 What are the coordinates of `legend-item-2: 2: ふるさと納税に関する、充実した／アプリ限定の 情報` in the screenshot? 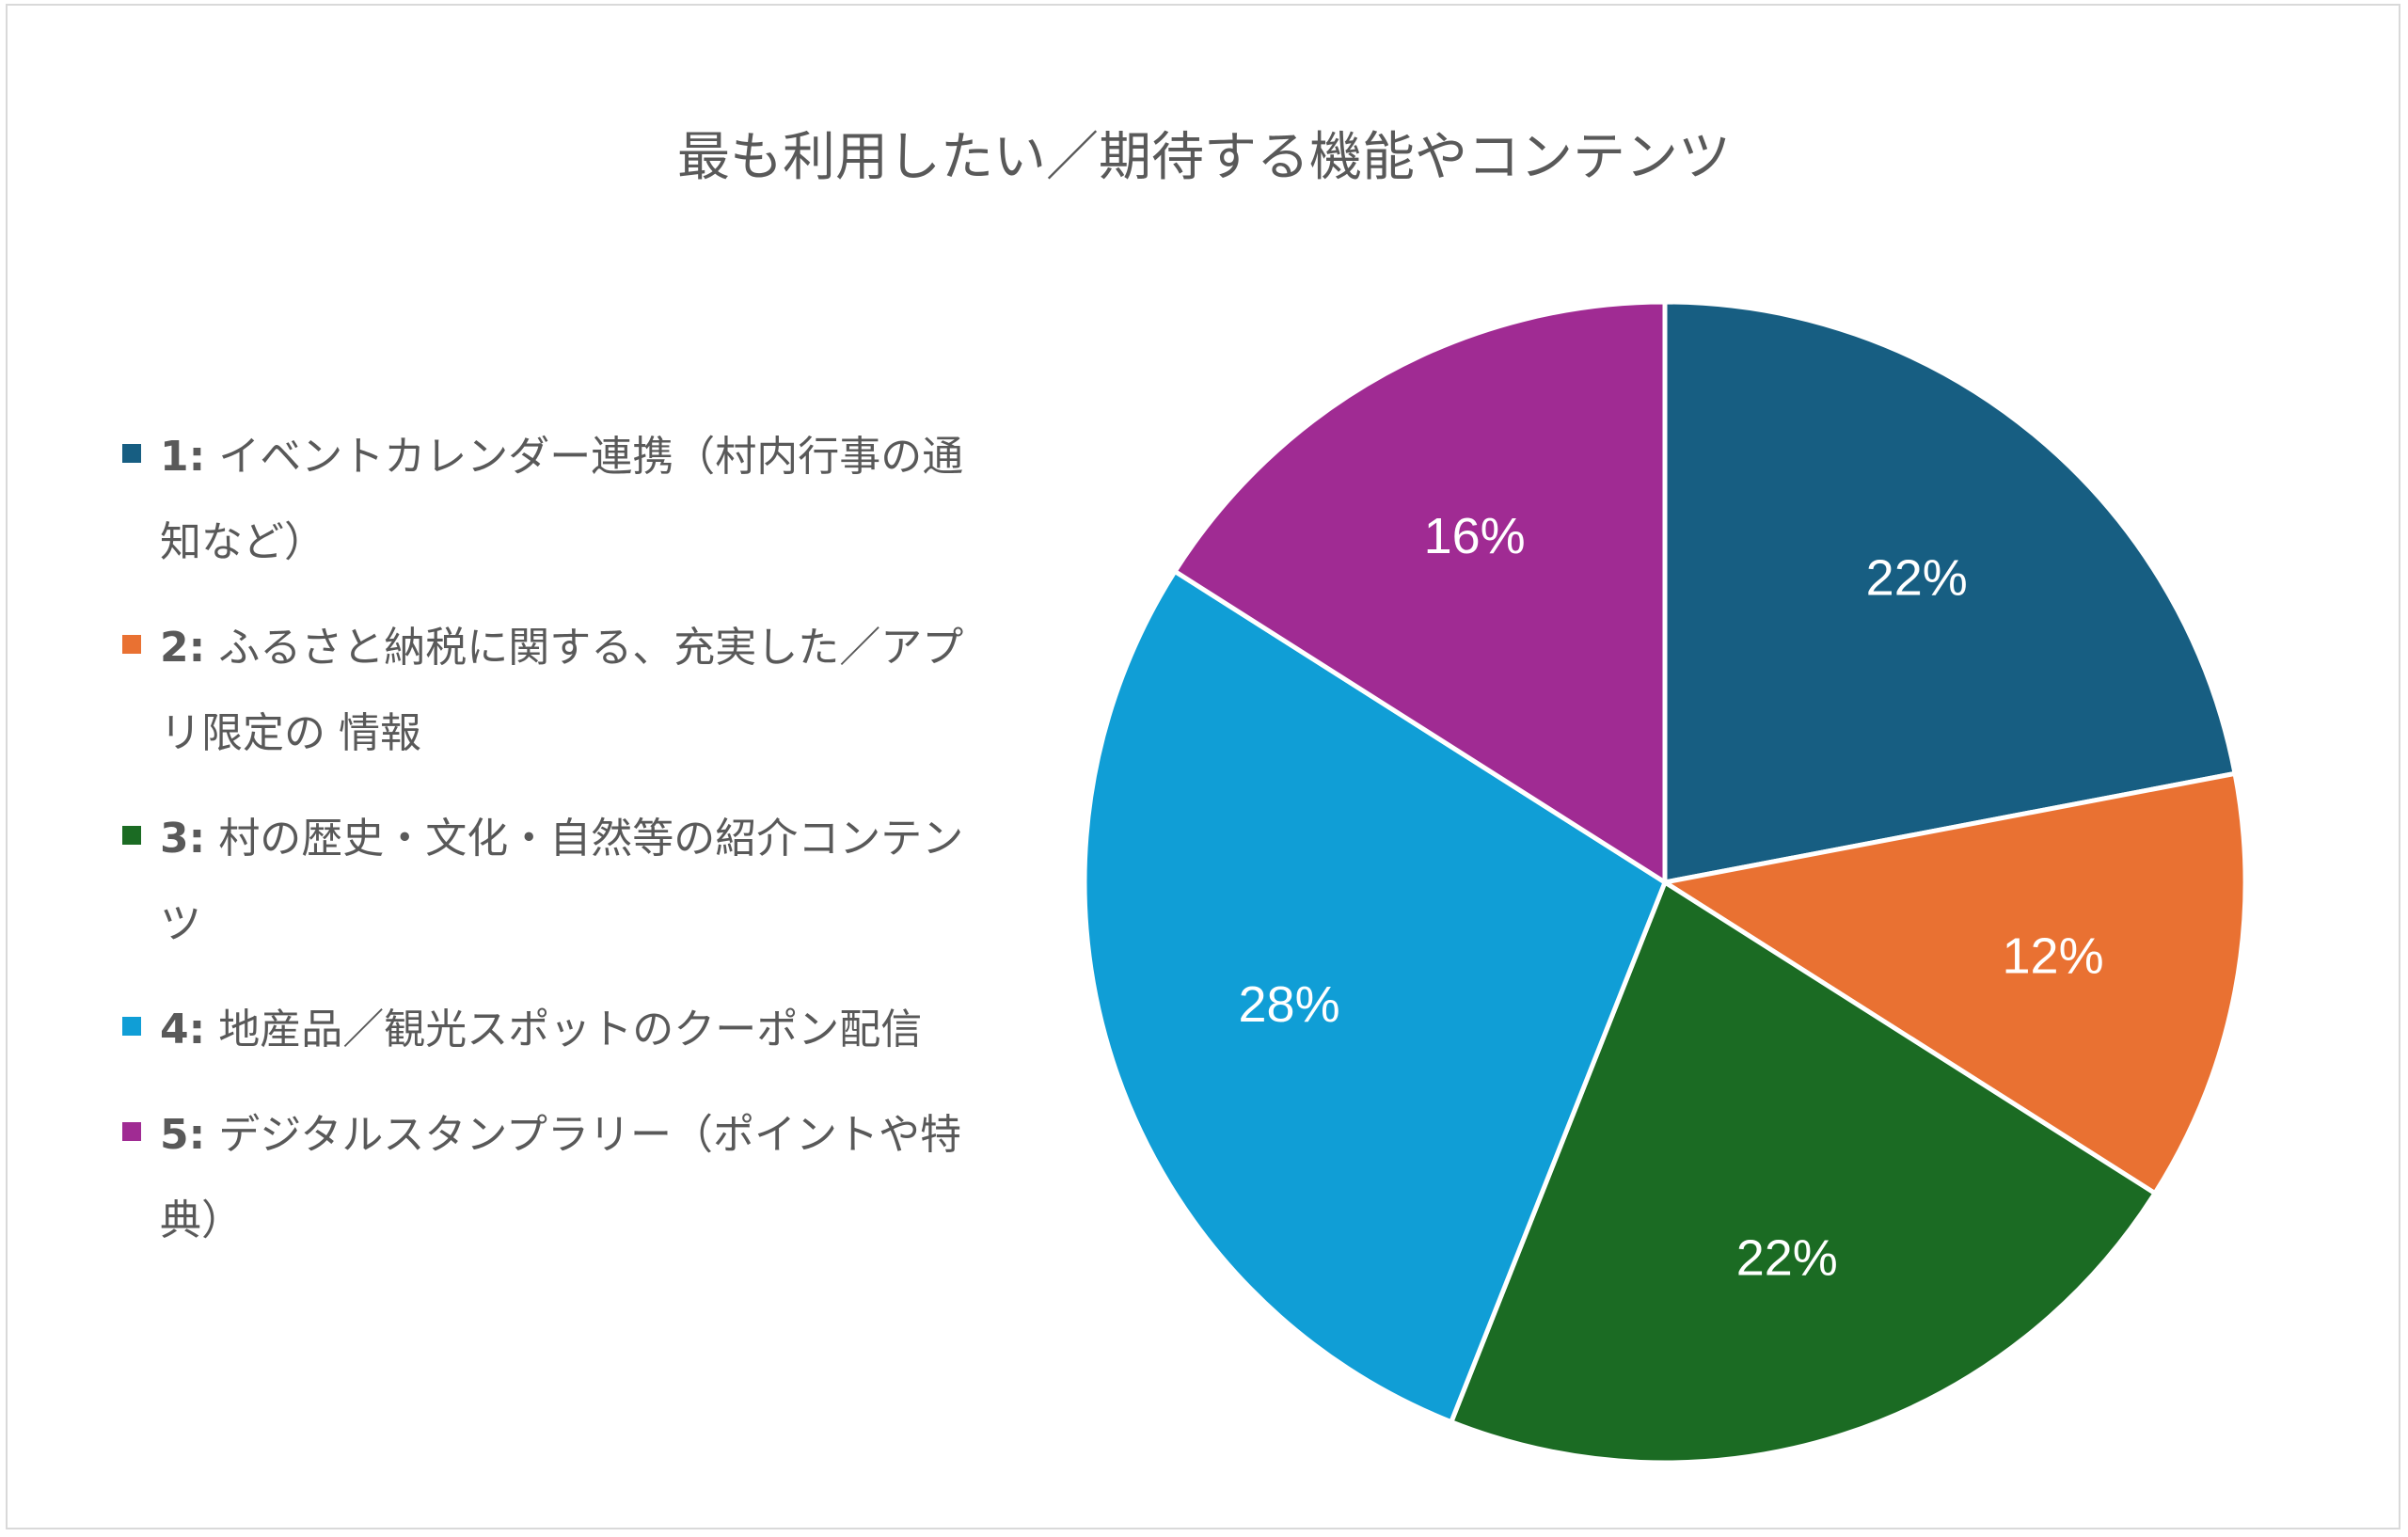 It's located at (545, 690).